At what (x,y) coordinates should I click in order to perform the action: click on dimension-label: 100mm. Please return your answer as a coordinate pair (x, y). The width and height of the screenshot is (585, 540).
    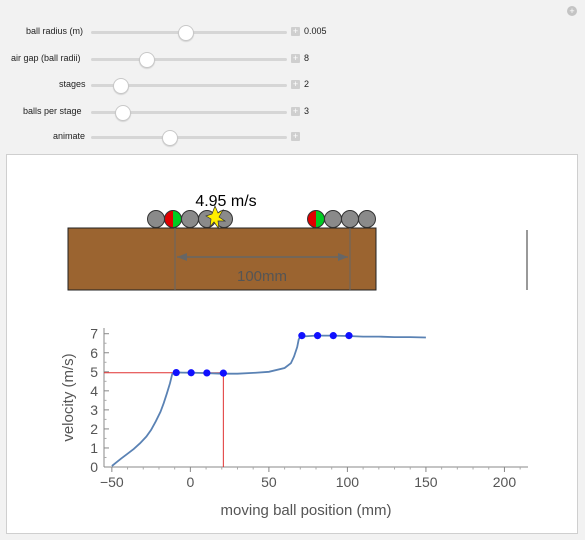
    Looking at the image, I should click on (262, 276).